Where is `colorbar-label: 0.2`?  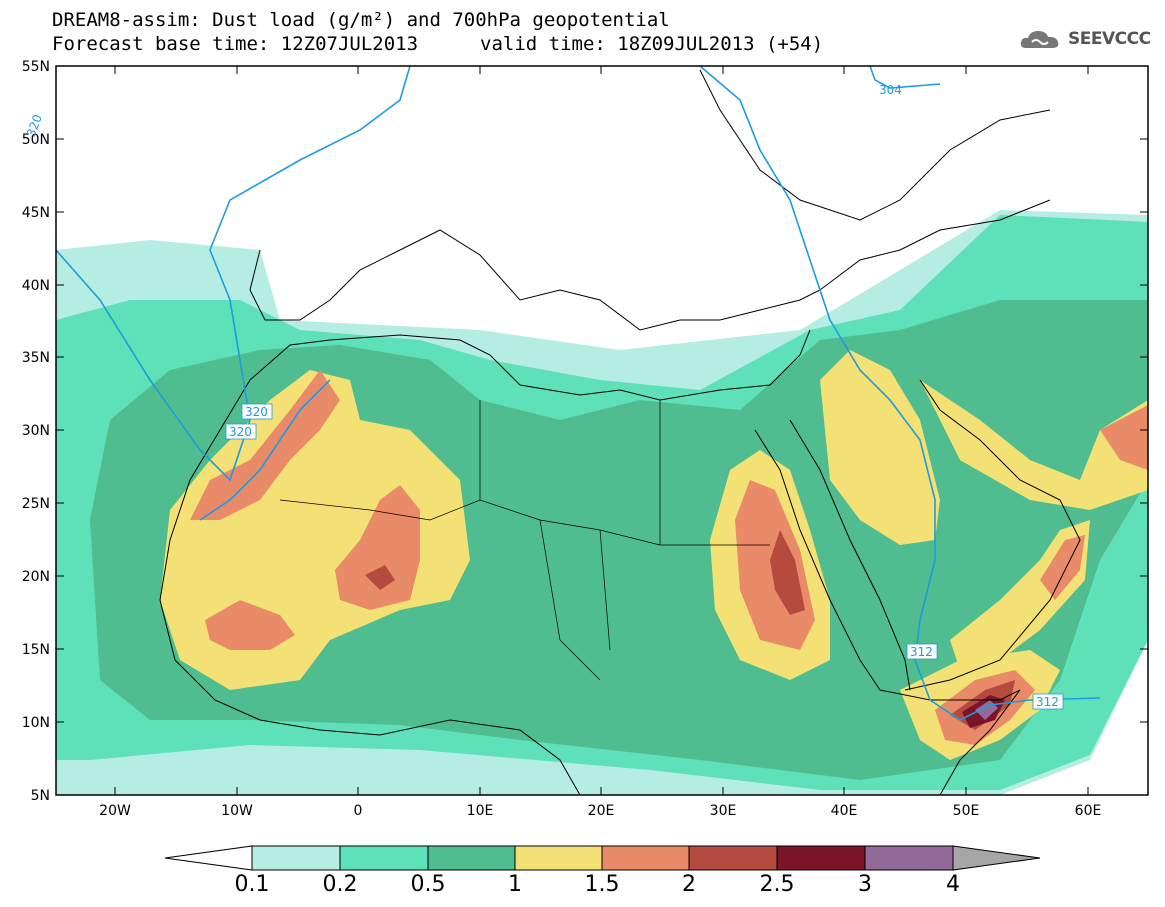
colorbar-label: 0.2 is located at coordinates (340, 884).